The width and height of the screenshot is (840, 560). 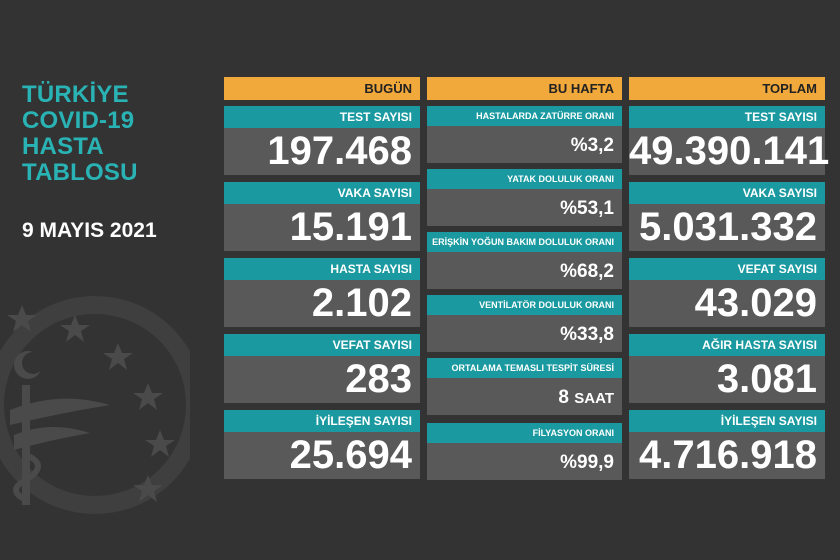 I want to click on stat-label: HASTALARDA ZATÜRRE ORANI, so click(x=524, y=116).